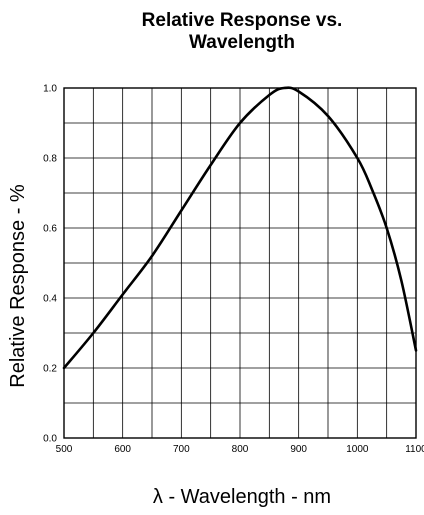 The width and height of the screenshot is (424, 515). I want to click on x-tick-label: 700, so click(181, 449).